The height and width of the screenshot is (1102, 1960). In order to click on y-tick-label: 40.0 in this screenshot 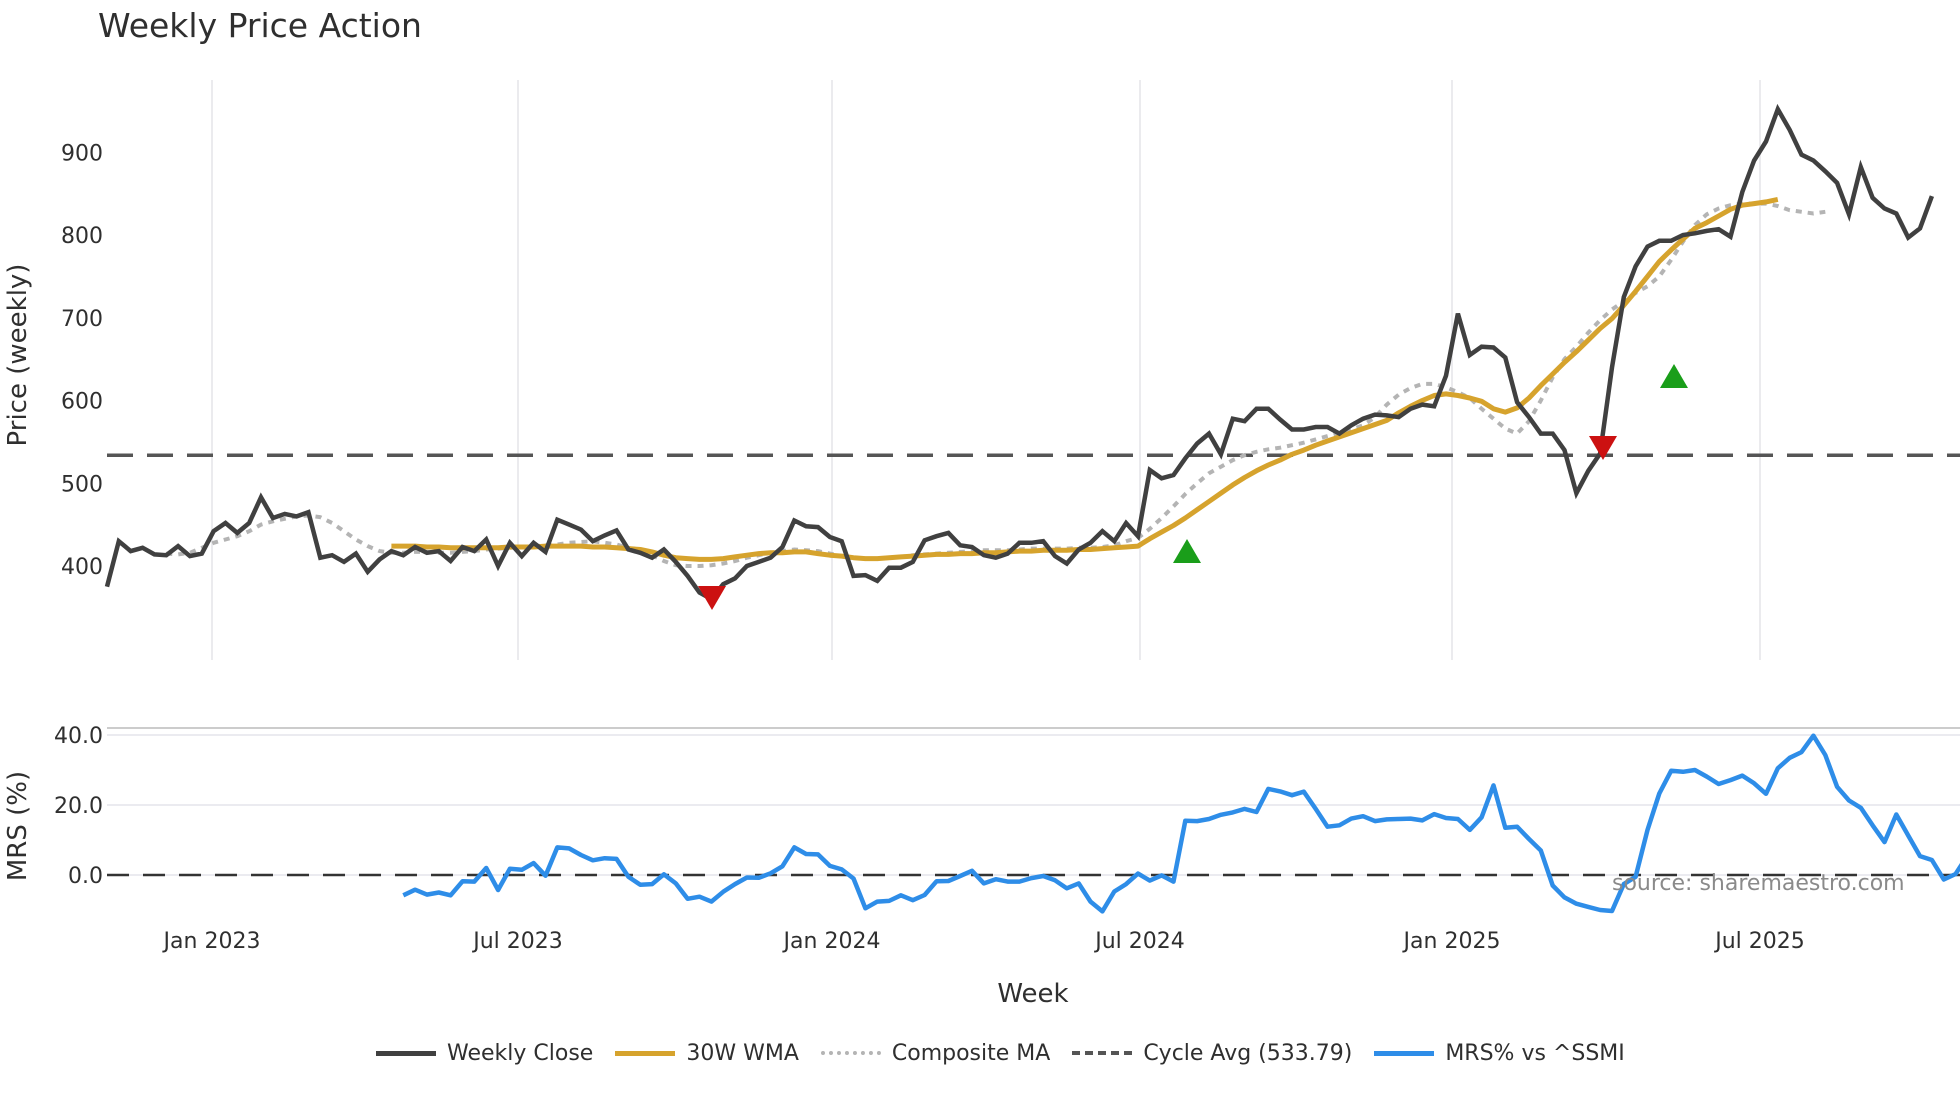, I will do `click(78, 736)`.